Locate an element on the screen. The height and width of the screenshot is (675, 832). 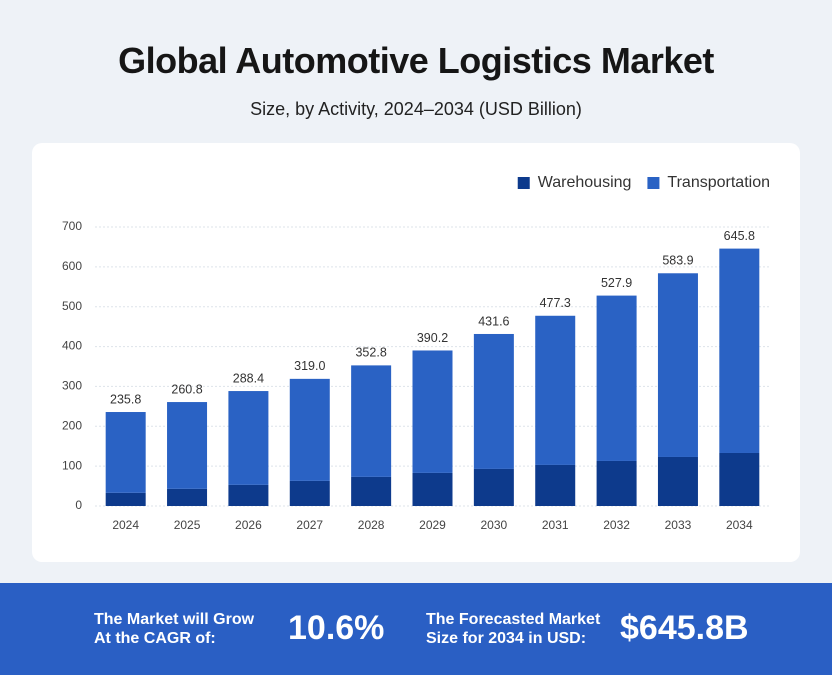
stat-label: The Market will Grow At the CAGR of: is located at coordinates (174, 628).